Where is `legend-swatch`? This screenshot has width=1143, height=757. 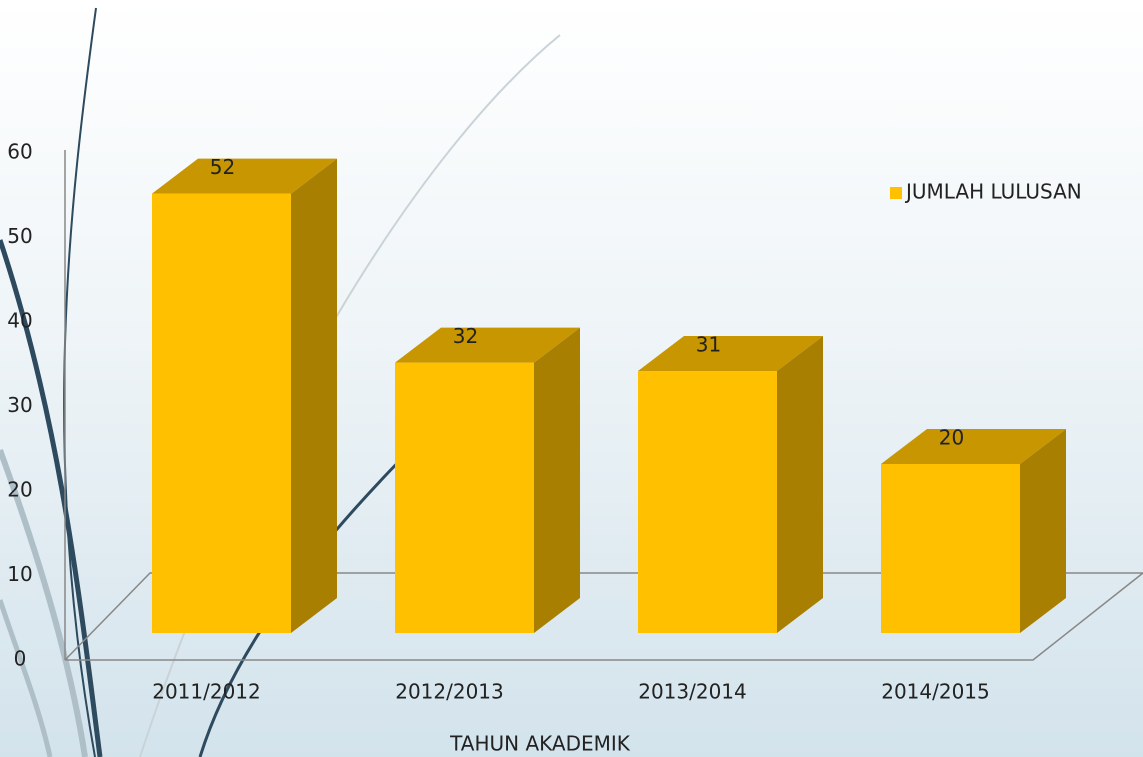
legend-swatch is located at coordinates (896, 193).